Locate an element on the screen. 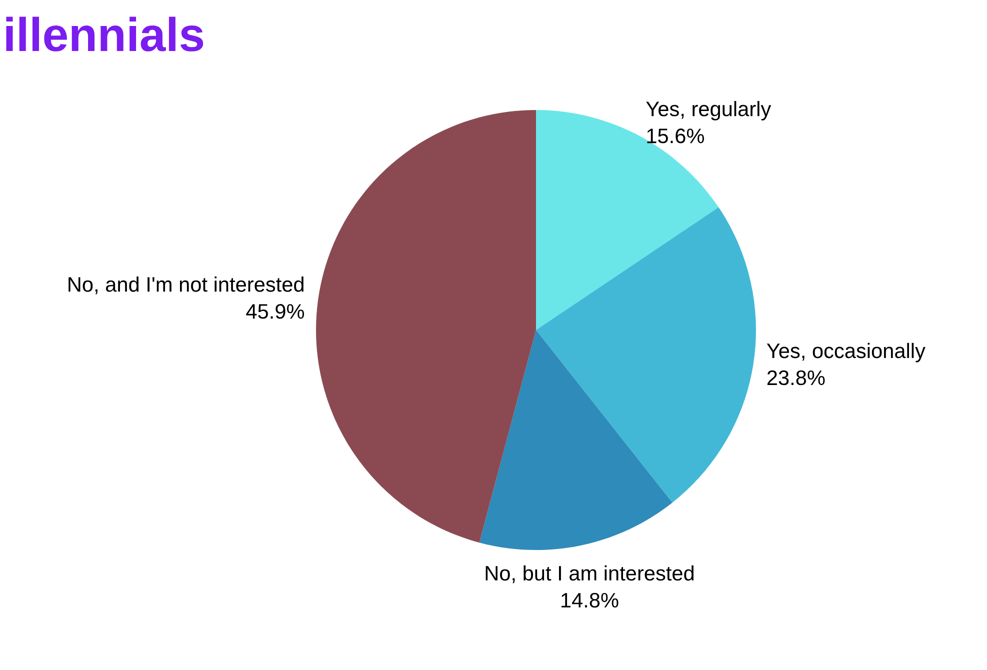  slice-label: Yes, regularly is located at coordinates (709, 110).